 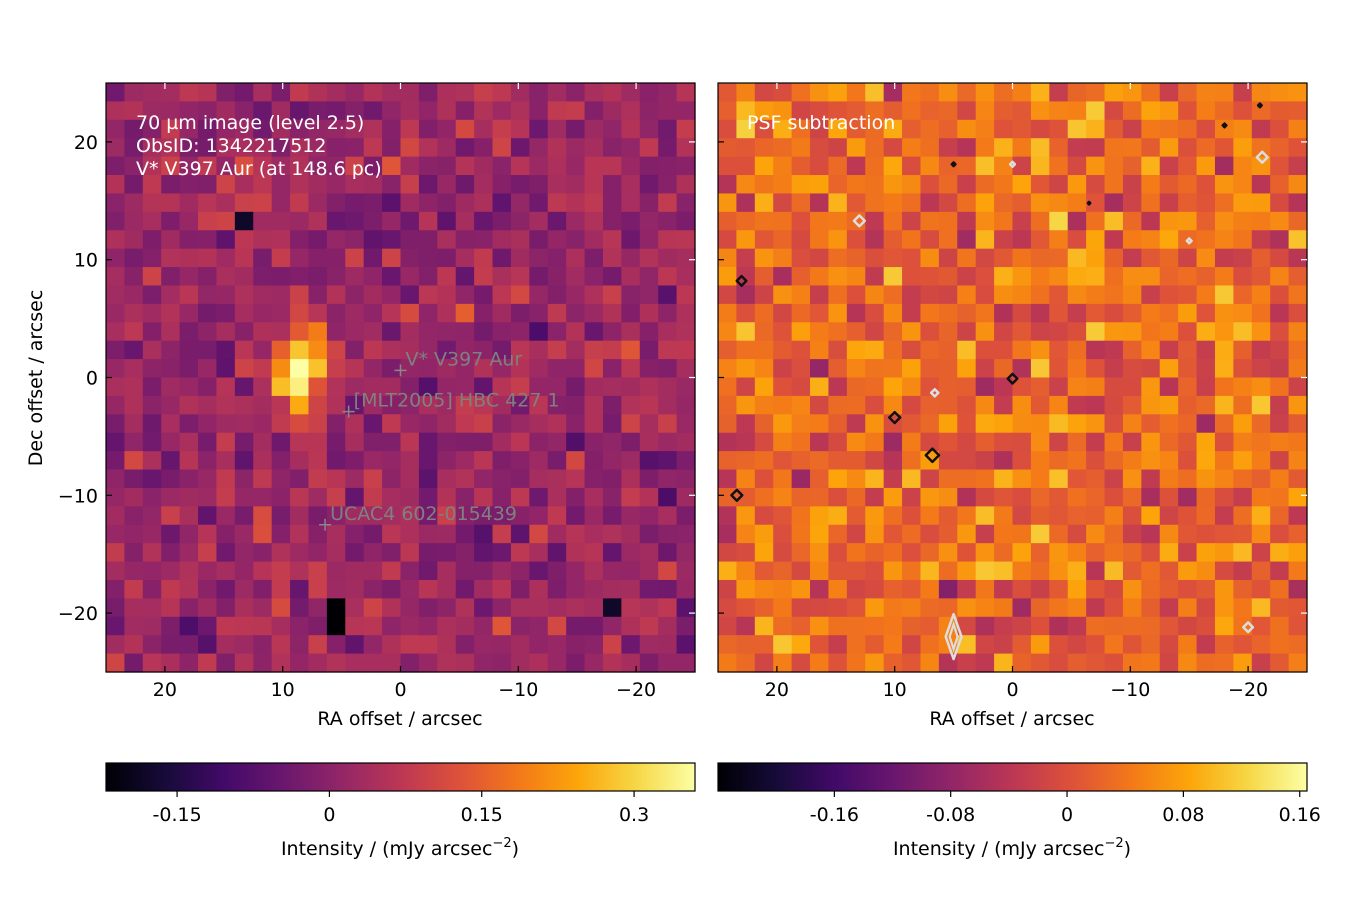 What do you see at coordinates (1300, 815) in the screenshot?
I see `colorbar-tick-label: 0.16` at bounding box center [1300, 815].